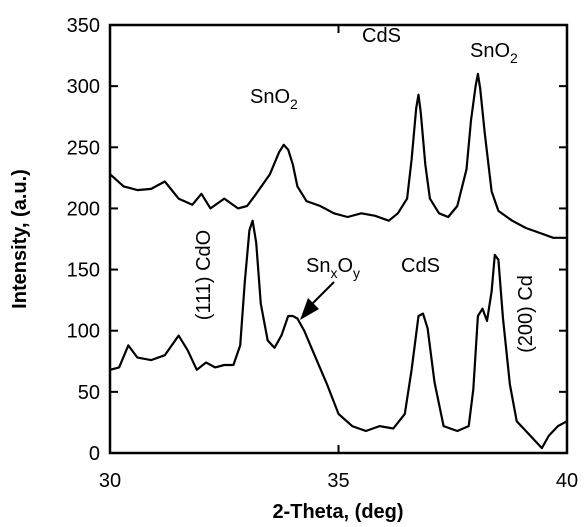 Image resolution: width=587 pixels, height=527 pixels. I want to click on annotation-200-cd: (200) Cd, so click(526, 314).